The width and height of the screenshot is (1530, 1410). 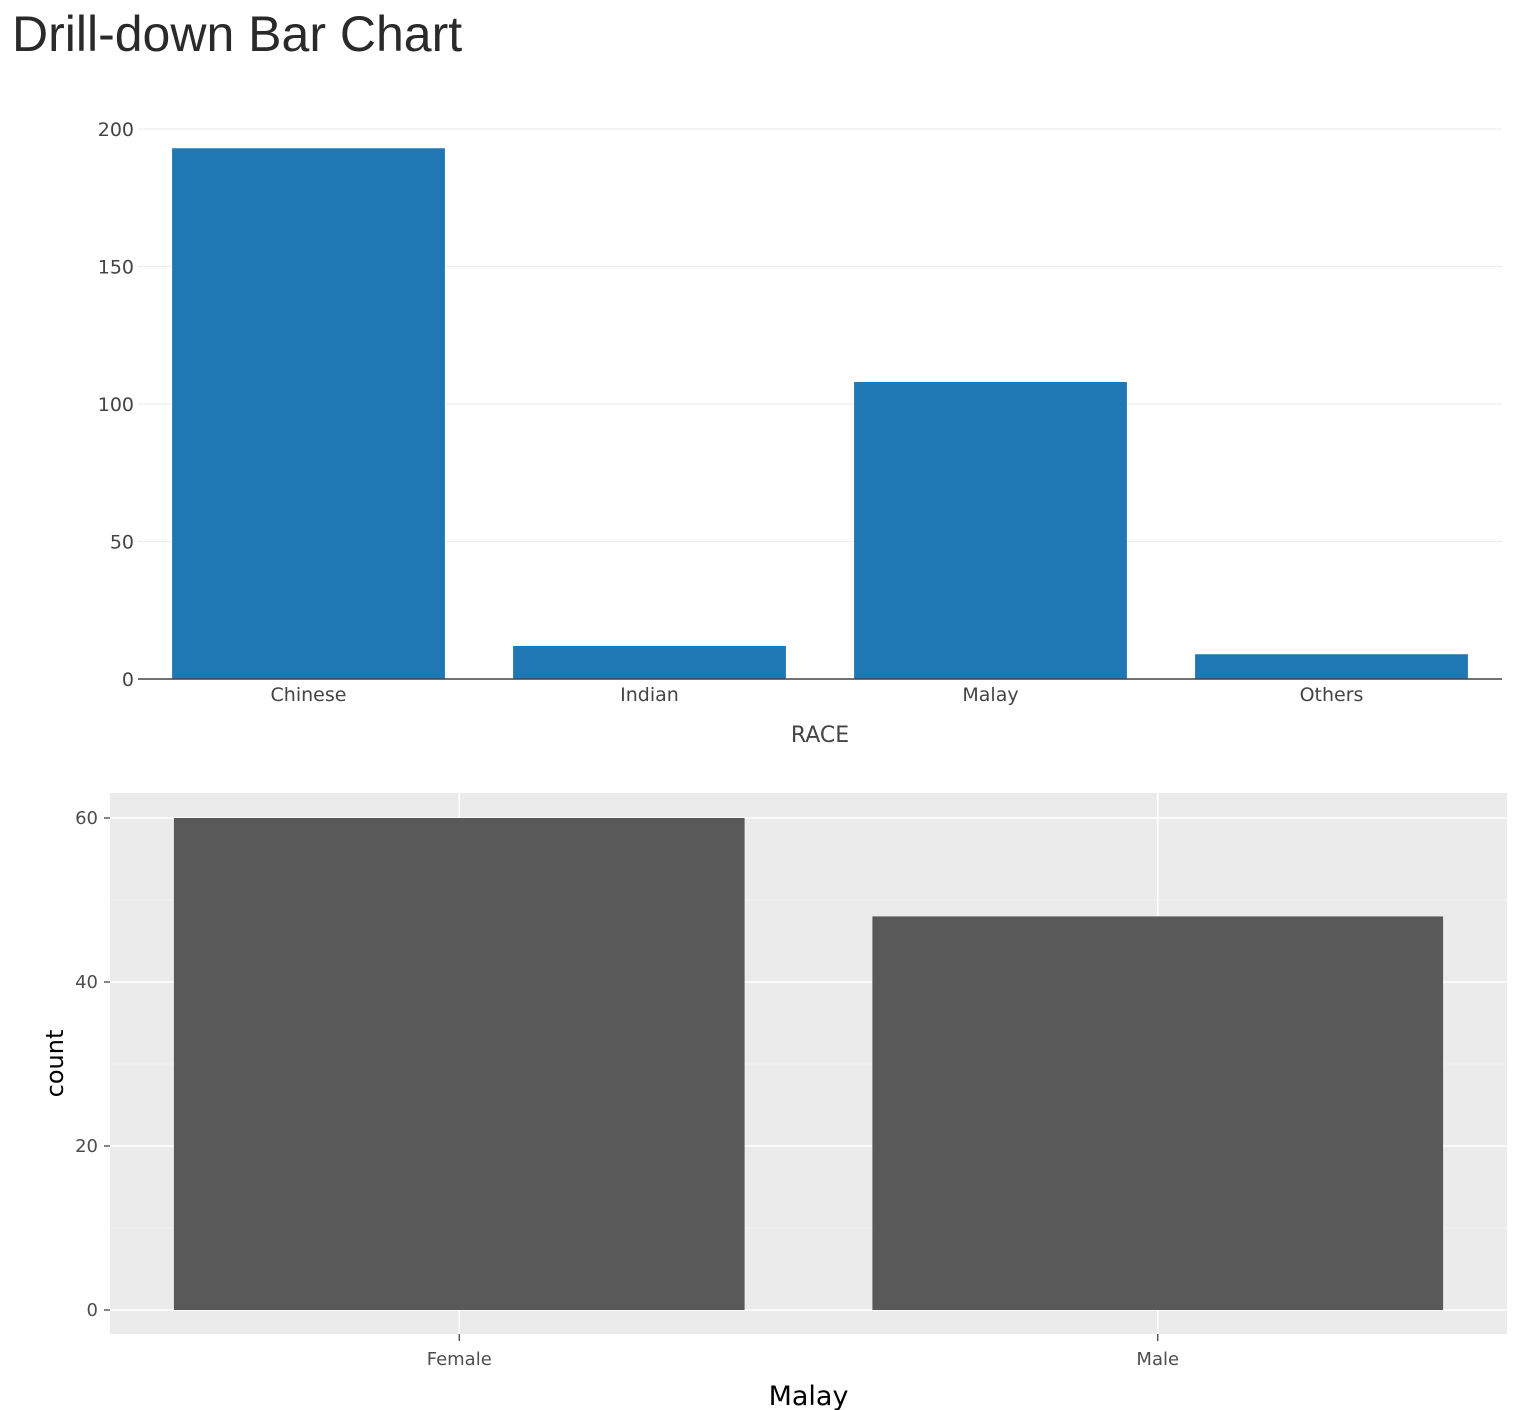 What do you see at coordinates (1332, 695) in the screenshot?
I see `x-tick-label: Others` at bounding box center [1332, 695].